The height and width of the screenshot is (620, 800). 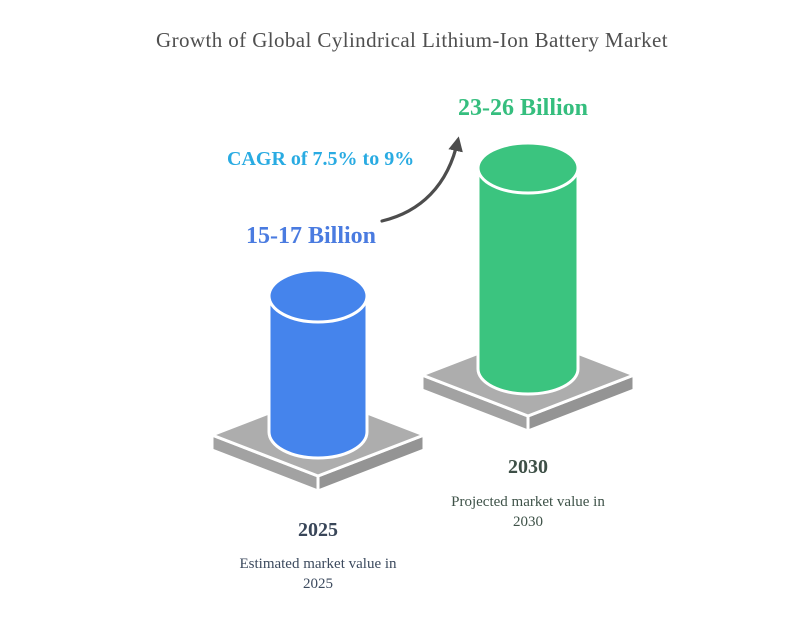 What do you see at coordinates (321, 159) in the screenshot?
I see `cagr-annotation: CAGR of 7.5% to 9%` at bounding box center [321, 159].